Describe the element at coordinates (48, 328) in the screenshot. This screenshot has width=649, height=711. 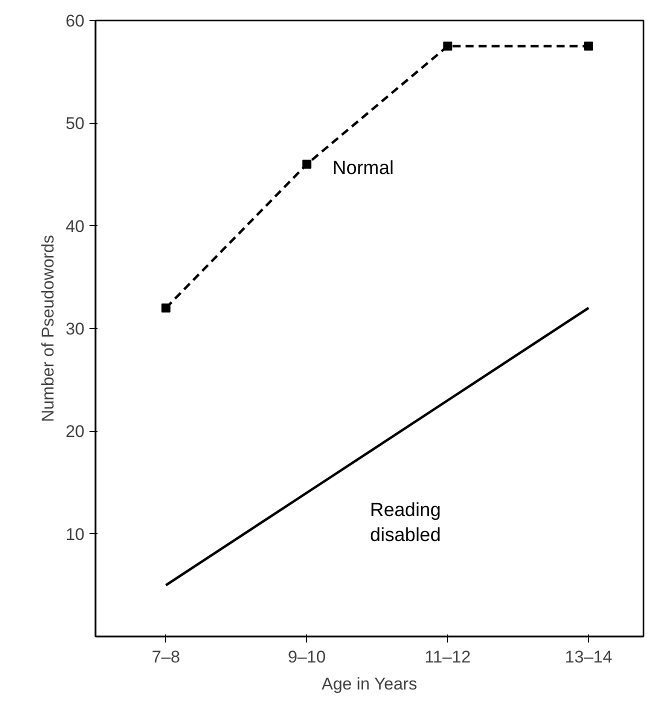
I see `y-axis-title: Number of Pseudowords` at that location.